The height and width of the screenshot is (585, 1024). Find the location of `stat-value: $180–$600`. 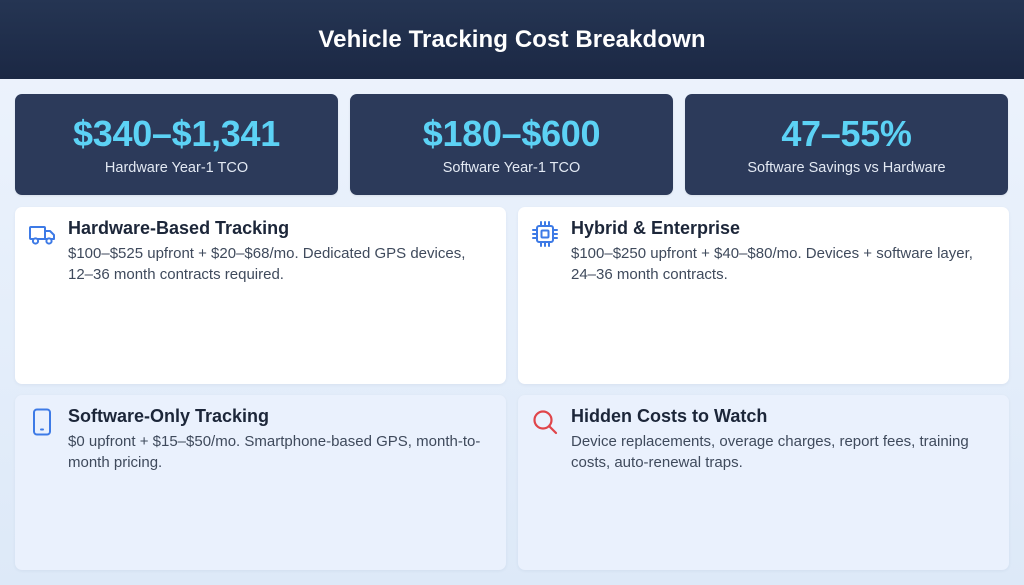

stat-value: $180–$600 is located at coordinates (511, 133).